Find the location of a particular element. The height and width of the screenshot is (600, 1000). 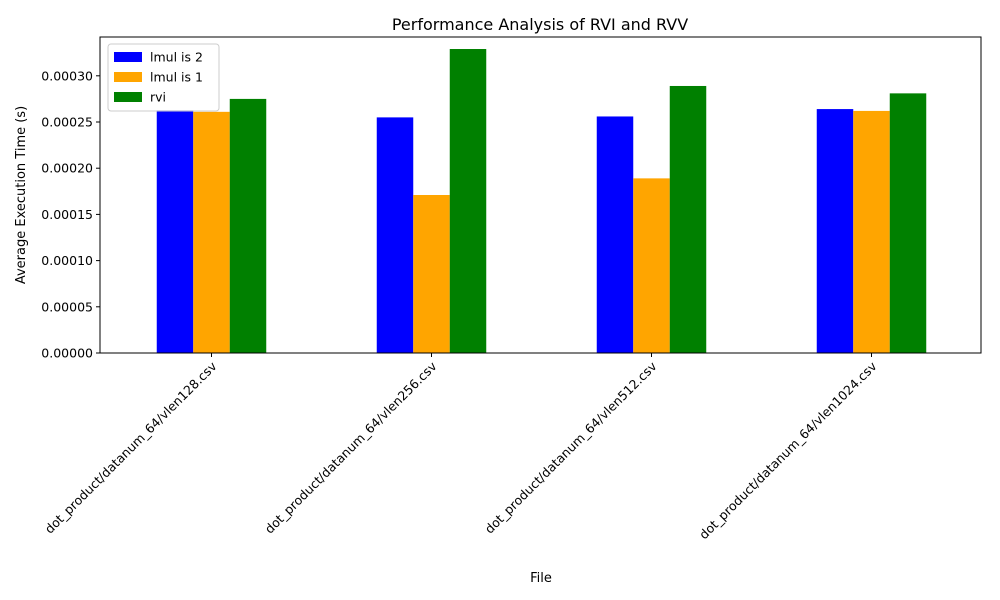

y-tick-label: 0.00015 is located at coordinates (67, 214).